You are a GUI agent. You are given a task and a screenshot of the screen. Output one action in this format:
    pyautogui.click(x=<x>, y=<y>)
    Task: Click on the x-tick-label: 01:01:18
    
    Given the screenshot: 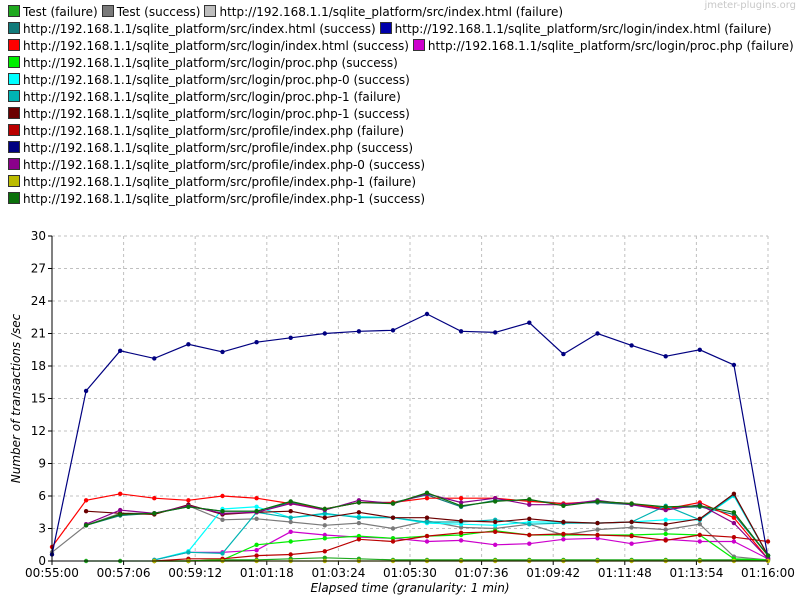 What is the action you would take?
    pyautogui.click(x=267, y=573)
    